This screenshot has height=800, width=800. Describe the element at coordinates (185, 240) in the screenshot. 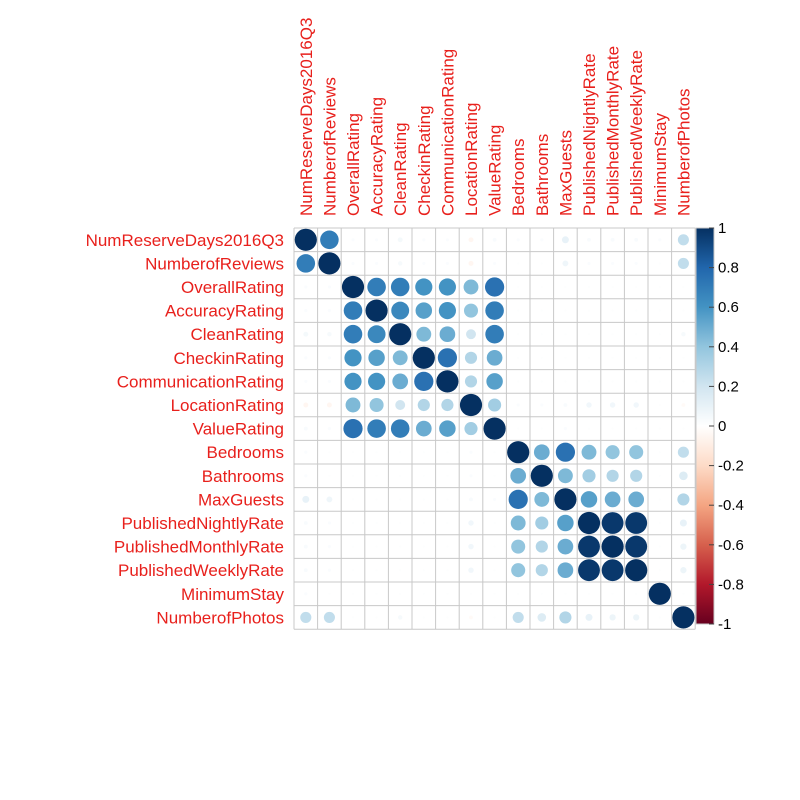

I see `row-label: NumReserveDays2016Q3` at that location.